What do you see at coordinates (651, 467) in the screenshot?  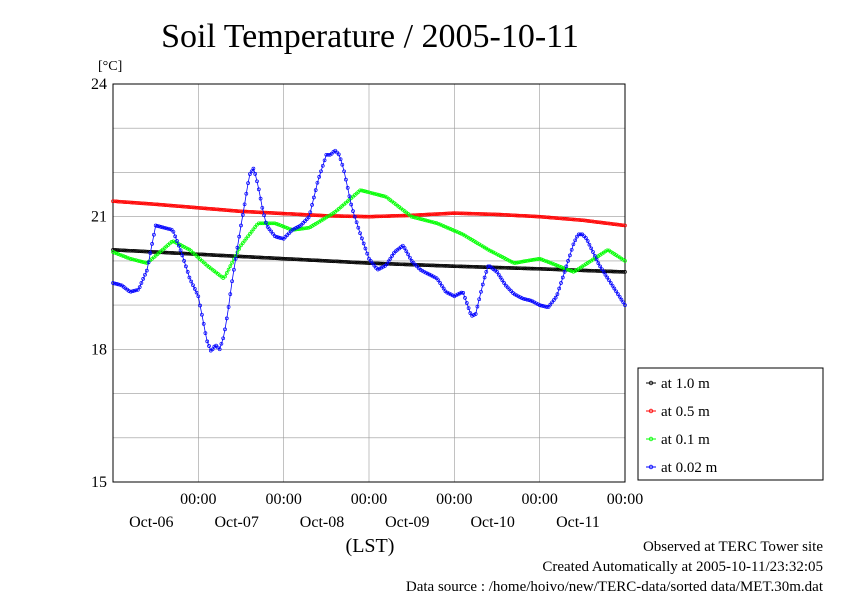 I see `legend-swatch-marker` at bounding box center [651, 467].